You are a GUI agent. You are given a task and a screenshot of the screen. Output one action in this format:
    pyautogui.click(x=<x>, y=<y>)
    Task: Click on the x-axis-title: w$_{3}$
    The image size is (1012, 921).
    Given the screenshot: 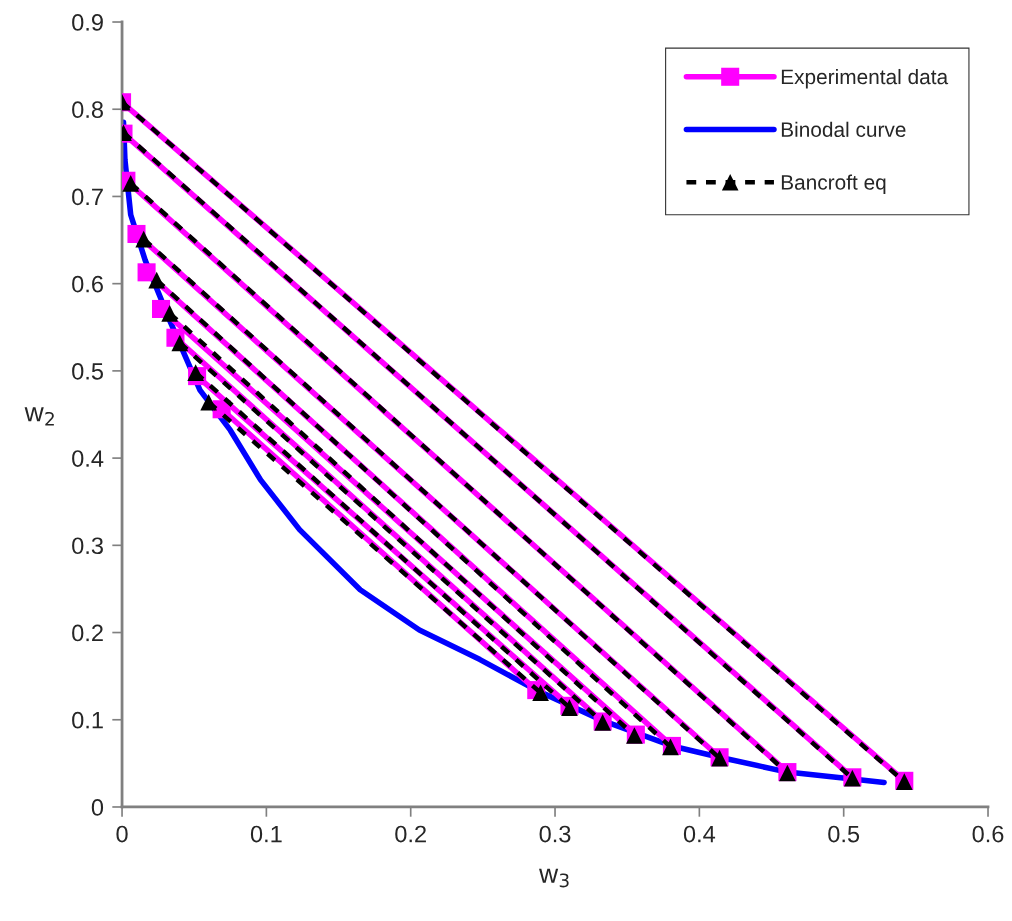 What is the action you would take?
    pyautogui.click(x=554, y=878)
    